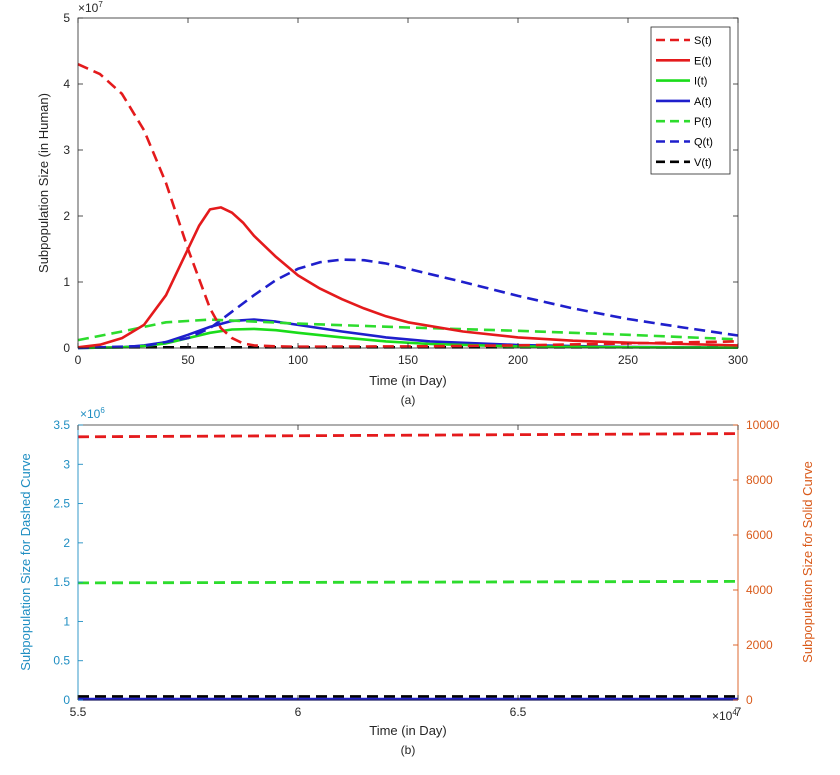  I want to click on x-tick-label: 50, so click(188, 360).